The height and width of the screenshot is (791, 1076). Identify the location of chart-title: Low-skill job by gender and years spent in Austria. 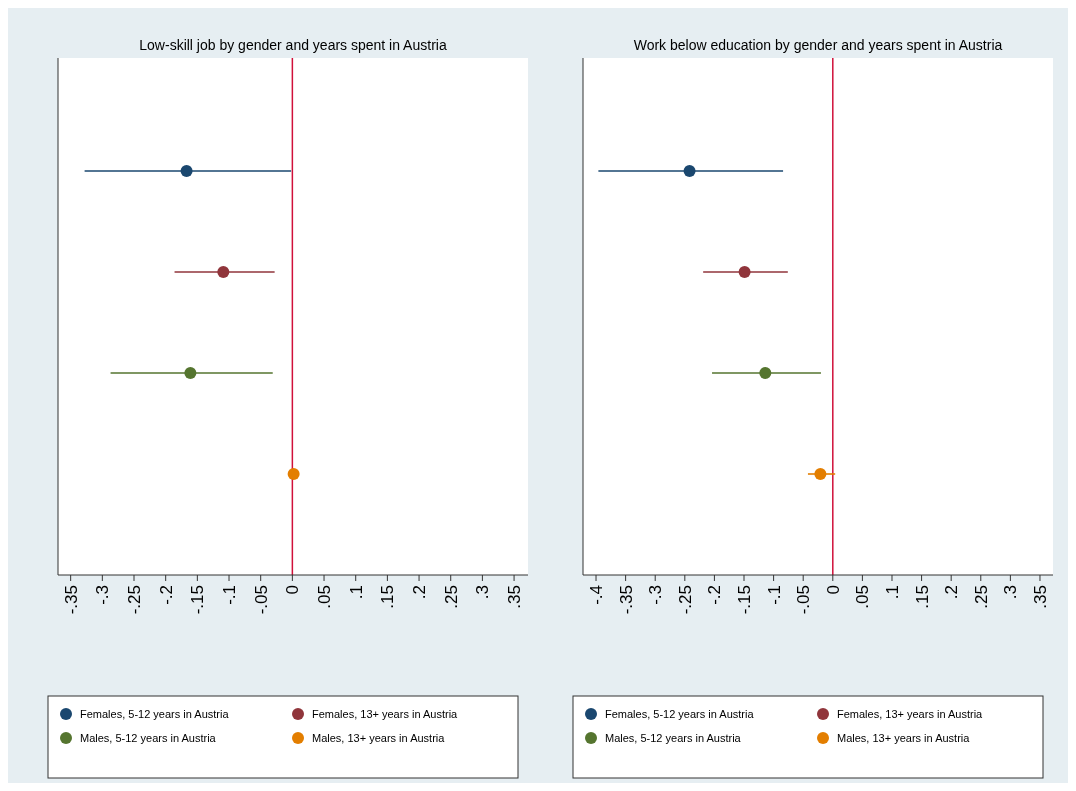
(293, 45).